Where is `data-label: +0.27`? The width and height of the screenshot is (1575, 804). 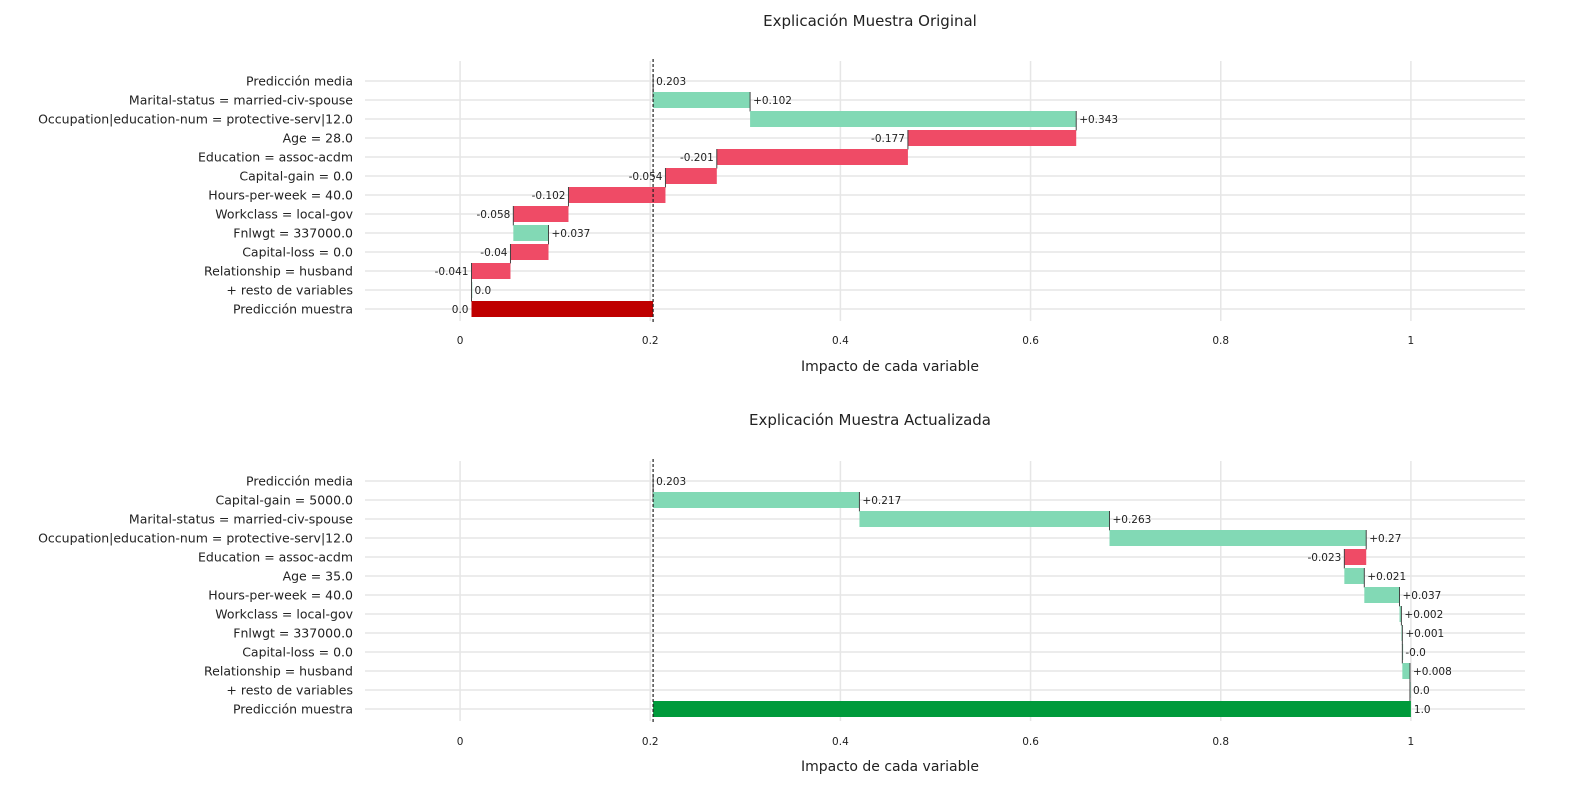 data-label: +0.27 is located at coordinates (1385, 539).